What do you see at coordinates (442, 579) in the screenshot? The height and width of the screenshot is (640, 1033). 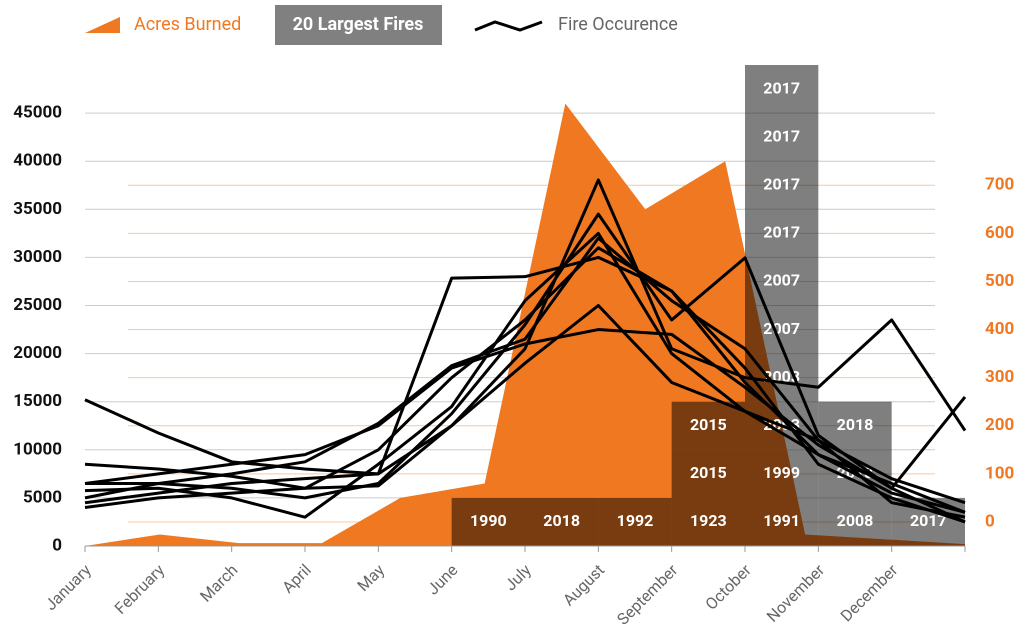 I see `x-tick-label: June` at bounding box center [442, 579].